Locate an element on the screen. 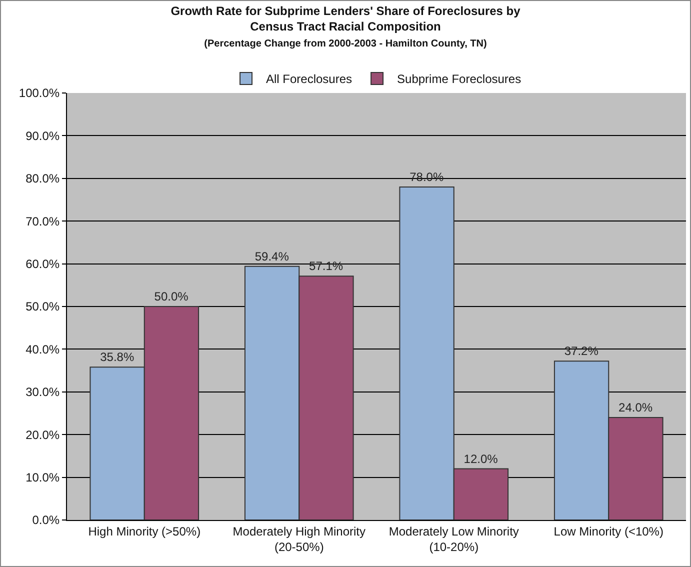  x-tick-label: Moderately Low Minority (10-20%) is located at coordinates (453, 539).